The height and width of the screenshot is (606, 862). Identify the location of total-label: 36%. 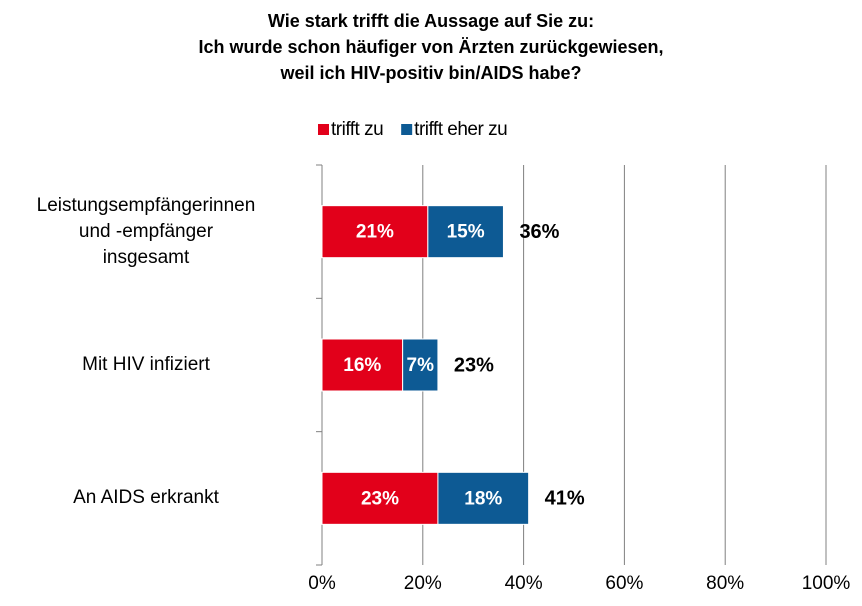
(539, 232).